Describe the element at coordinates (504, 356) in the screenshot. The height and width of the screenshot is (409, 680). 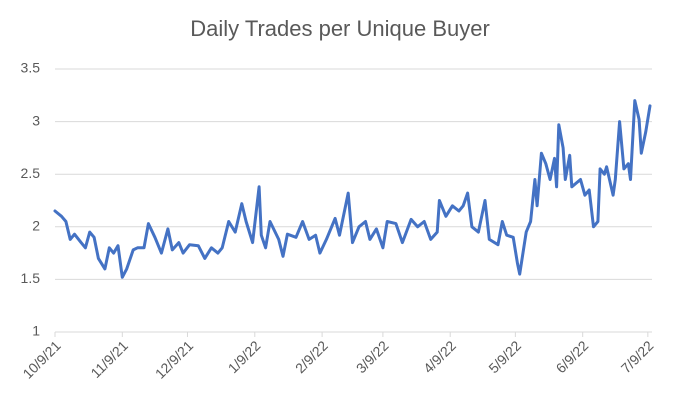
I see `x-tick-label: 5/9/22` at that location.